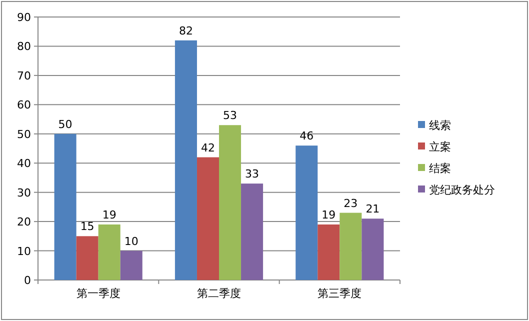 The height and width of the screenshot is (321, 529). I want to click on data-label: 53, so click(230, 115).